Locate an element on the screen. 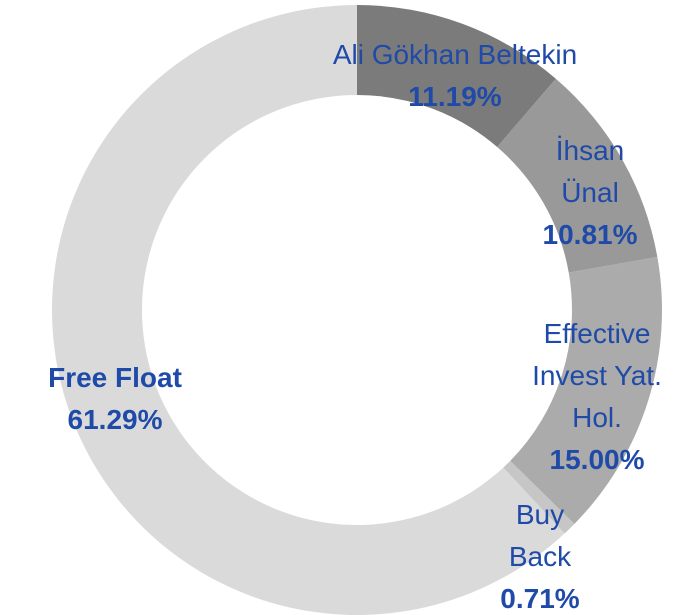  value-label: 15.00% is located at coordinates (597, 459).